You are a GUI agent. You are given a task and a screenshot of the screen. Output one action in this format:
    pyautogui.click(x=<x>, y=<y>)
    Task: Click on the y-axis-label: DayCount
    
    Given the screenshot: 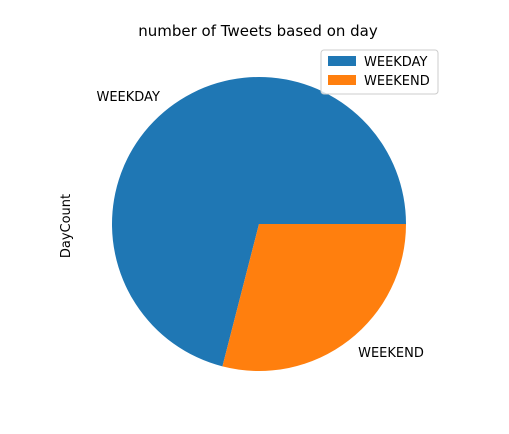 What is the action you would take?
    pyautogui.click(x=66, y=226)
    